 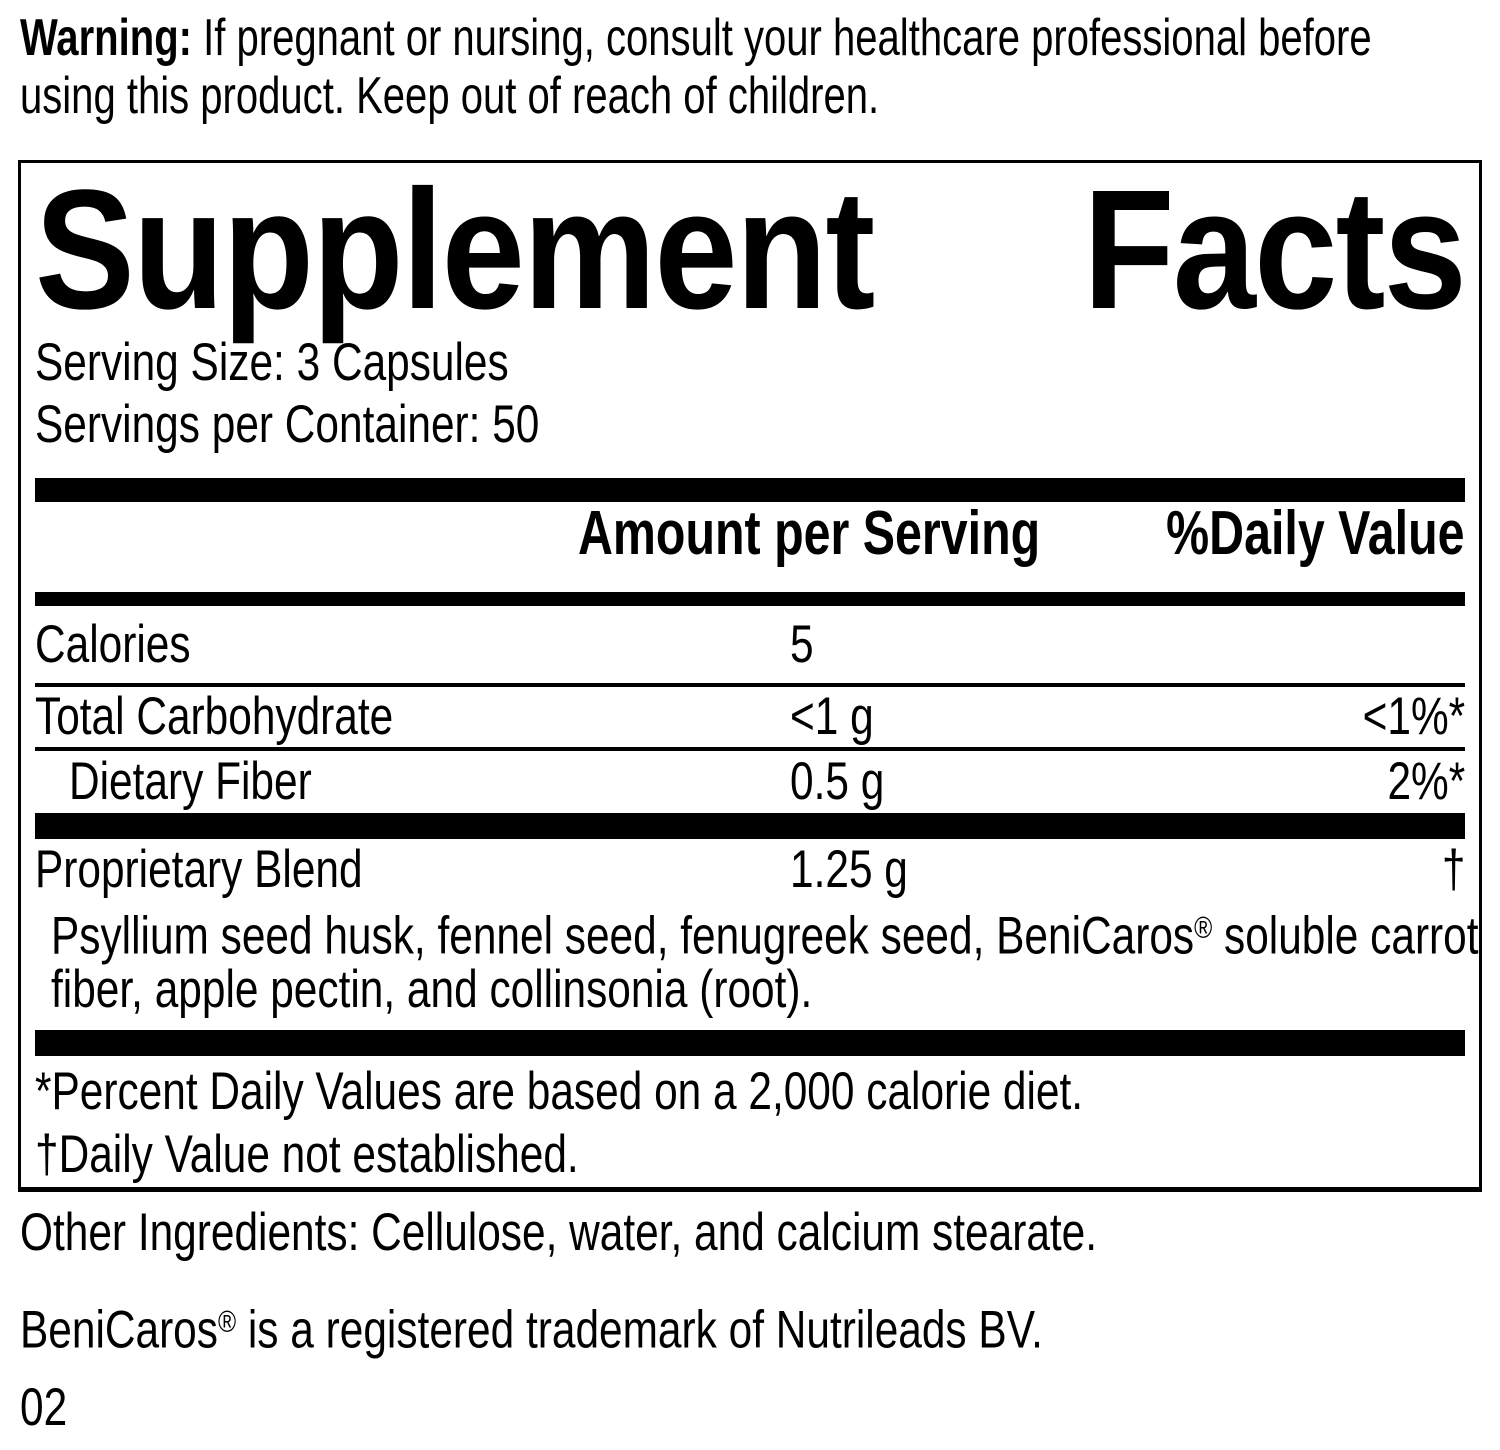 What do you see at coordinates (750, 869) in the screenshot?
I see `table-row-proprietary-blend: Proprietary Blend 1.25 g †` at bounding box center [750, 869].